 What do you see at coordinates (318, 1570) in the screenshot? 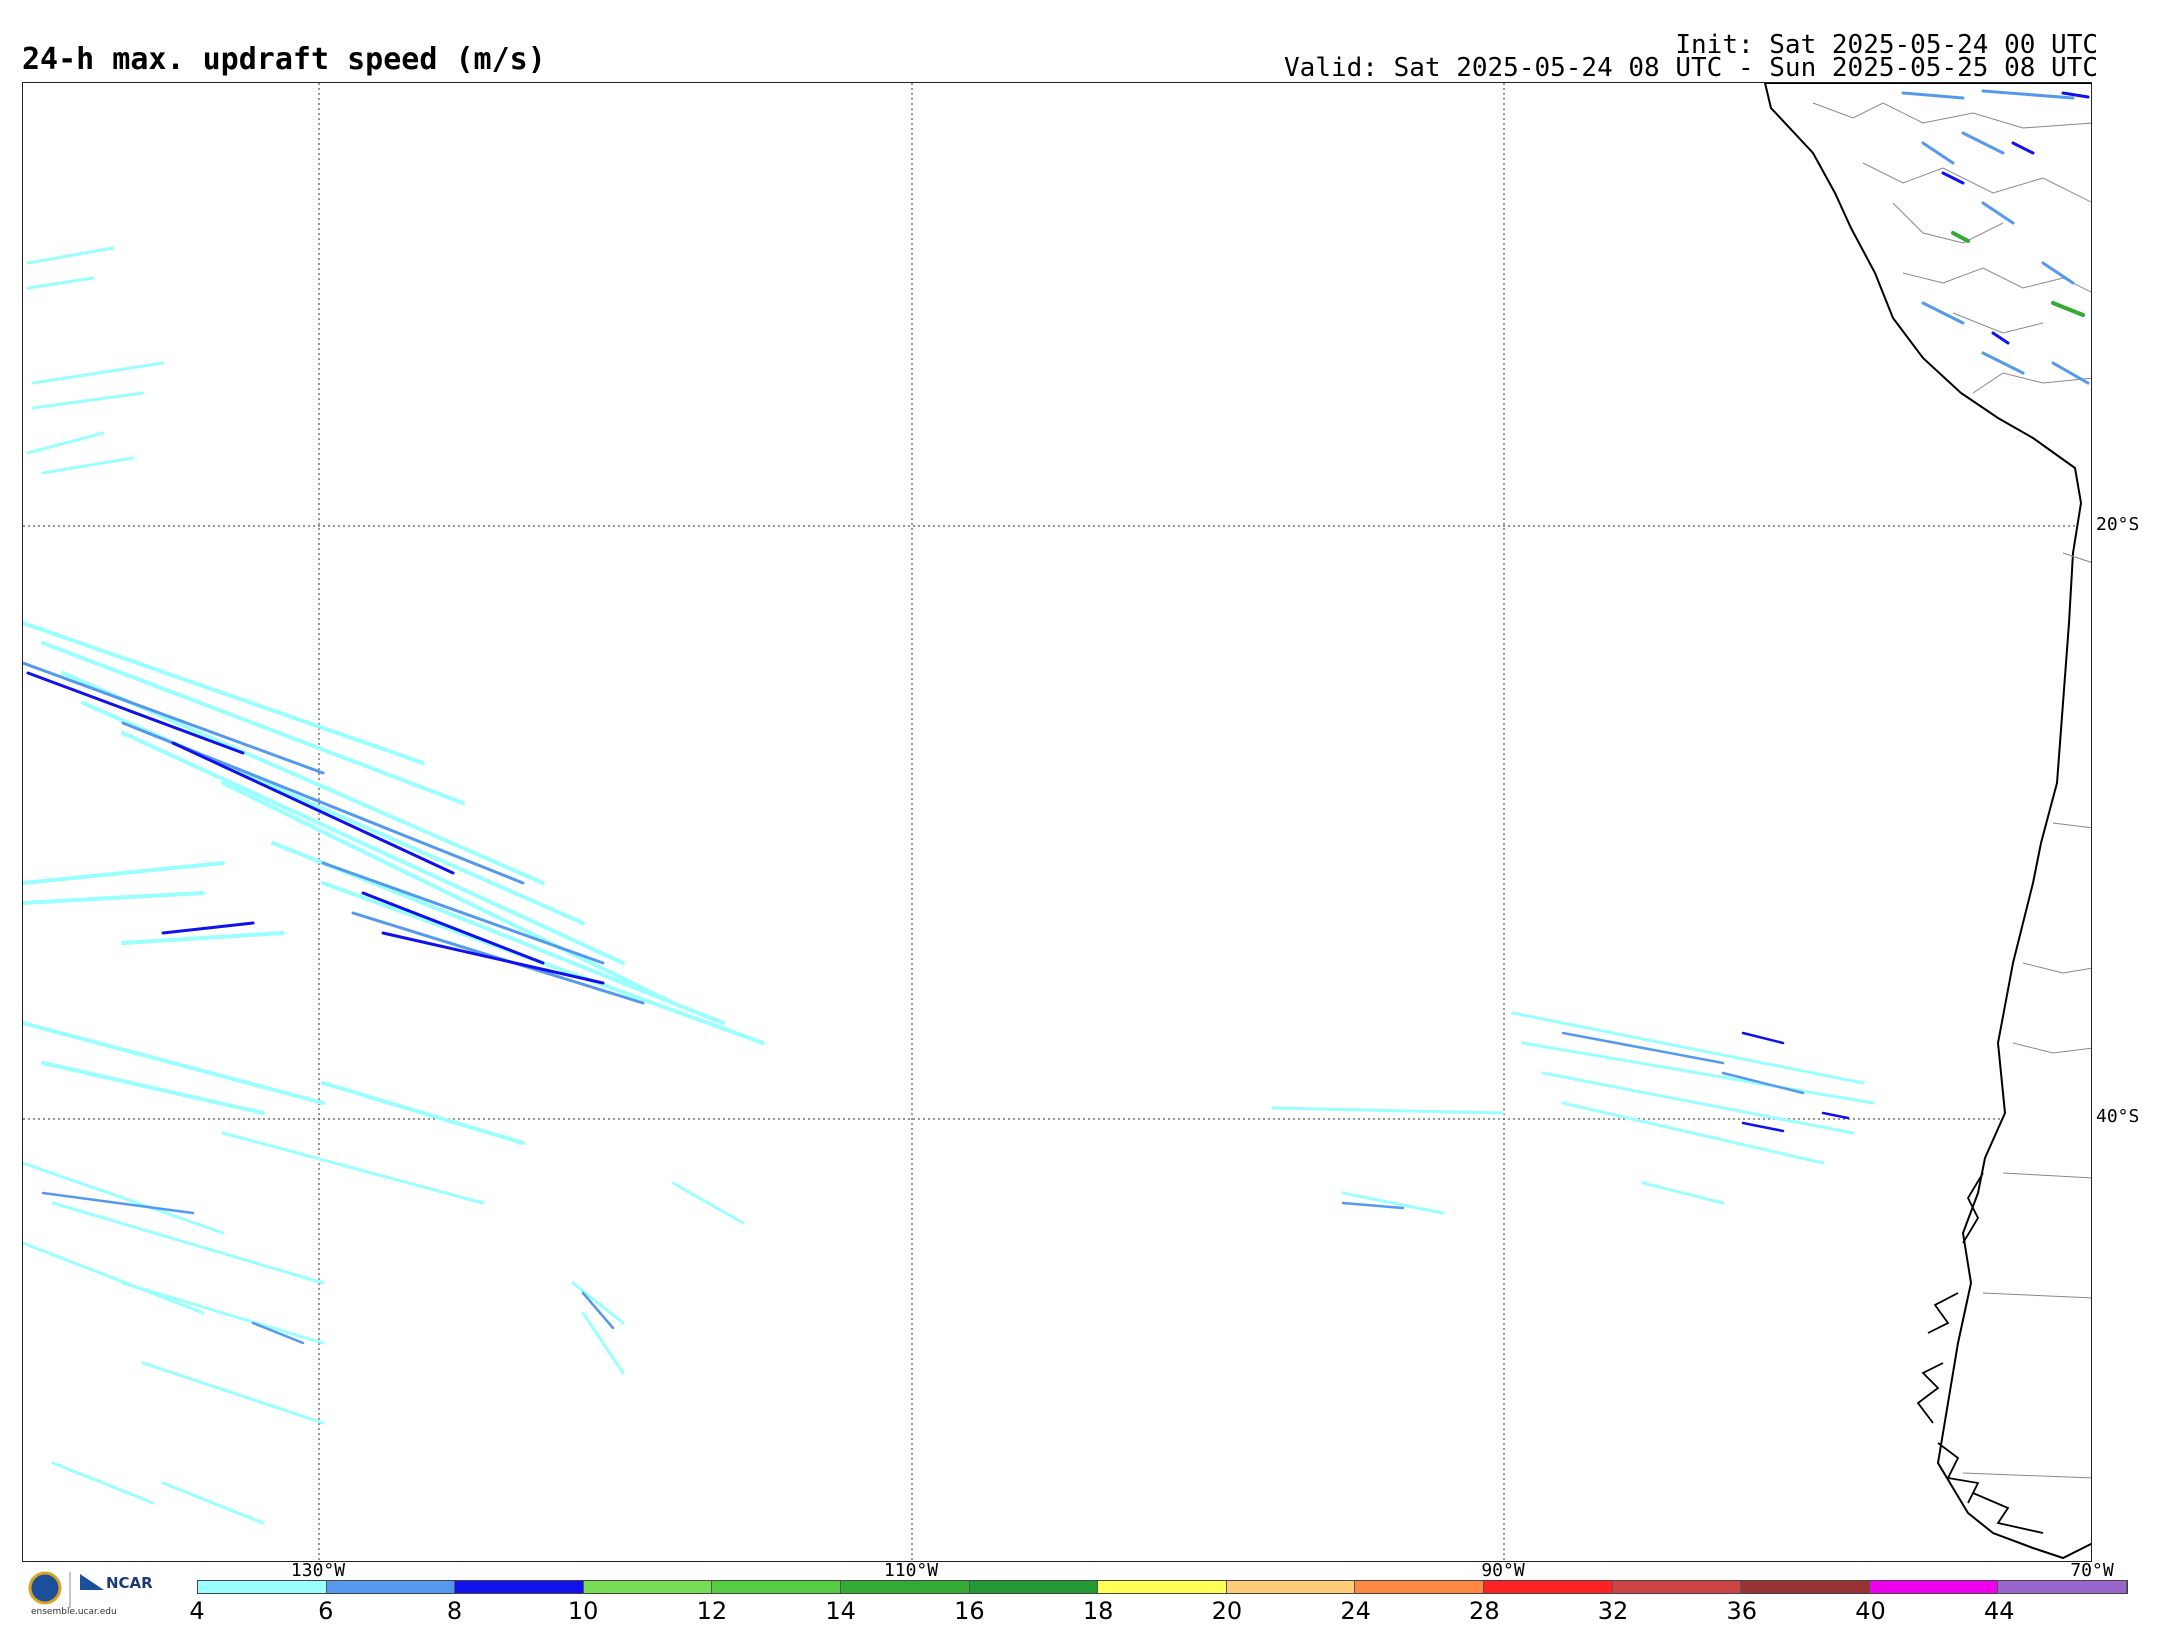
I see `lon-label-130w: 130°W` at bounding box center [318, 1570].